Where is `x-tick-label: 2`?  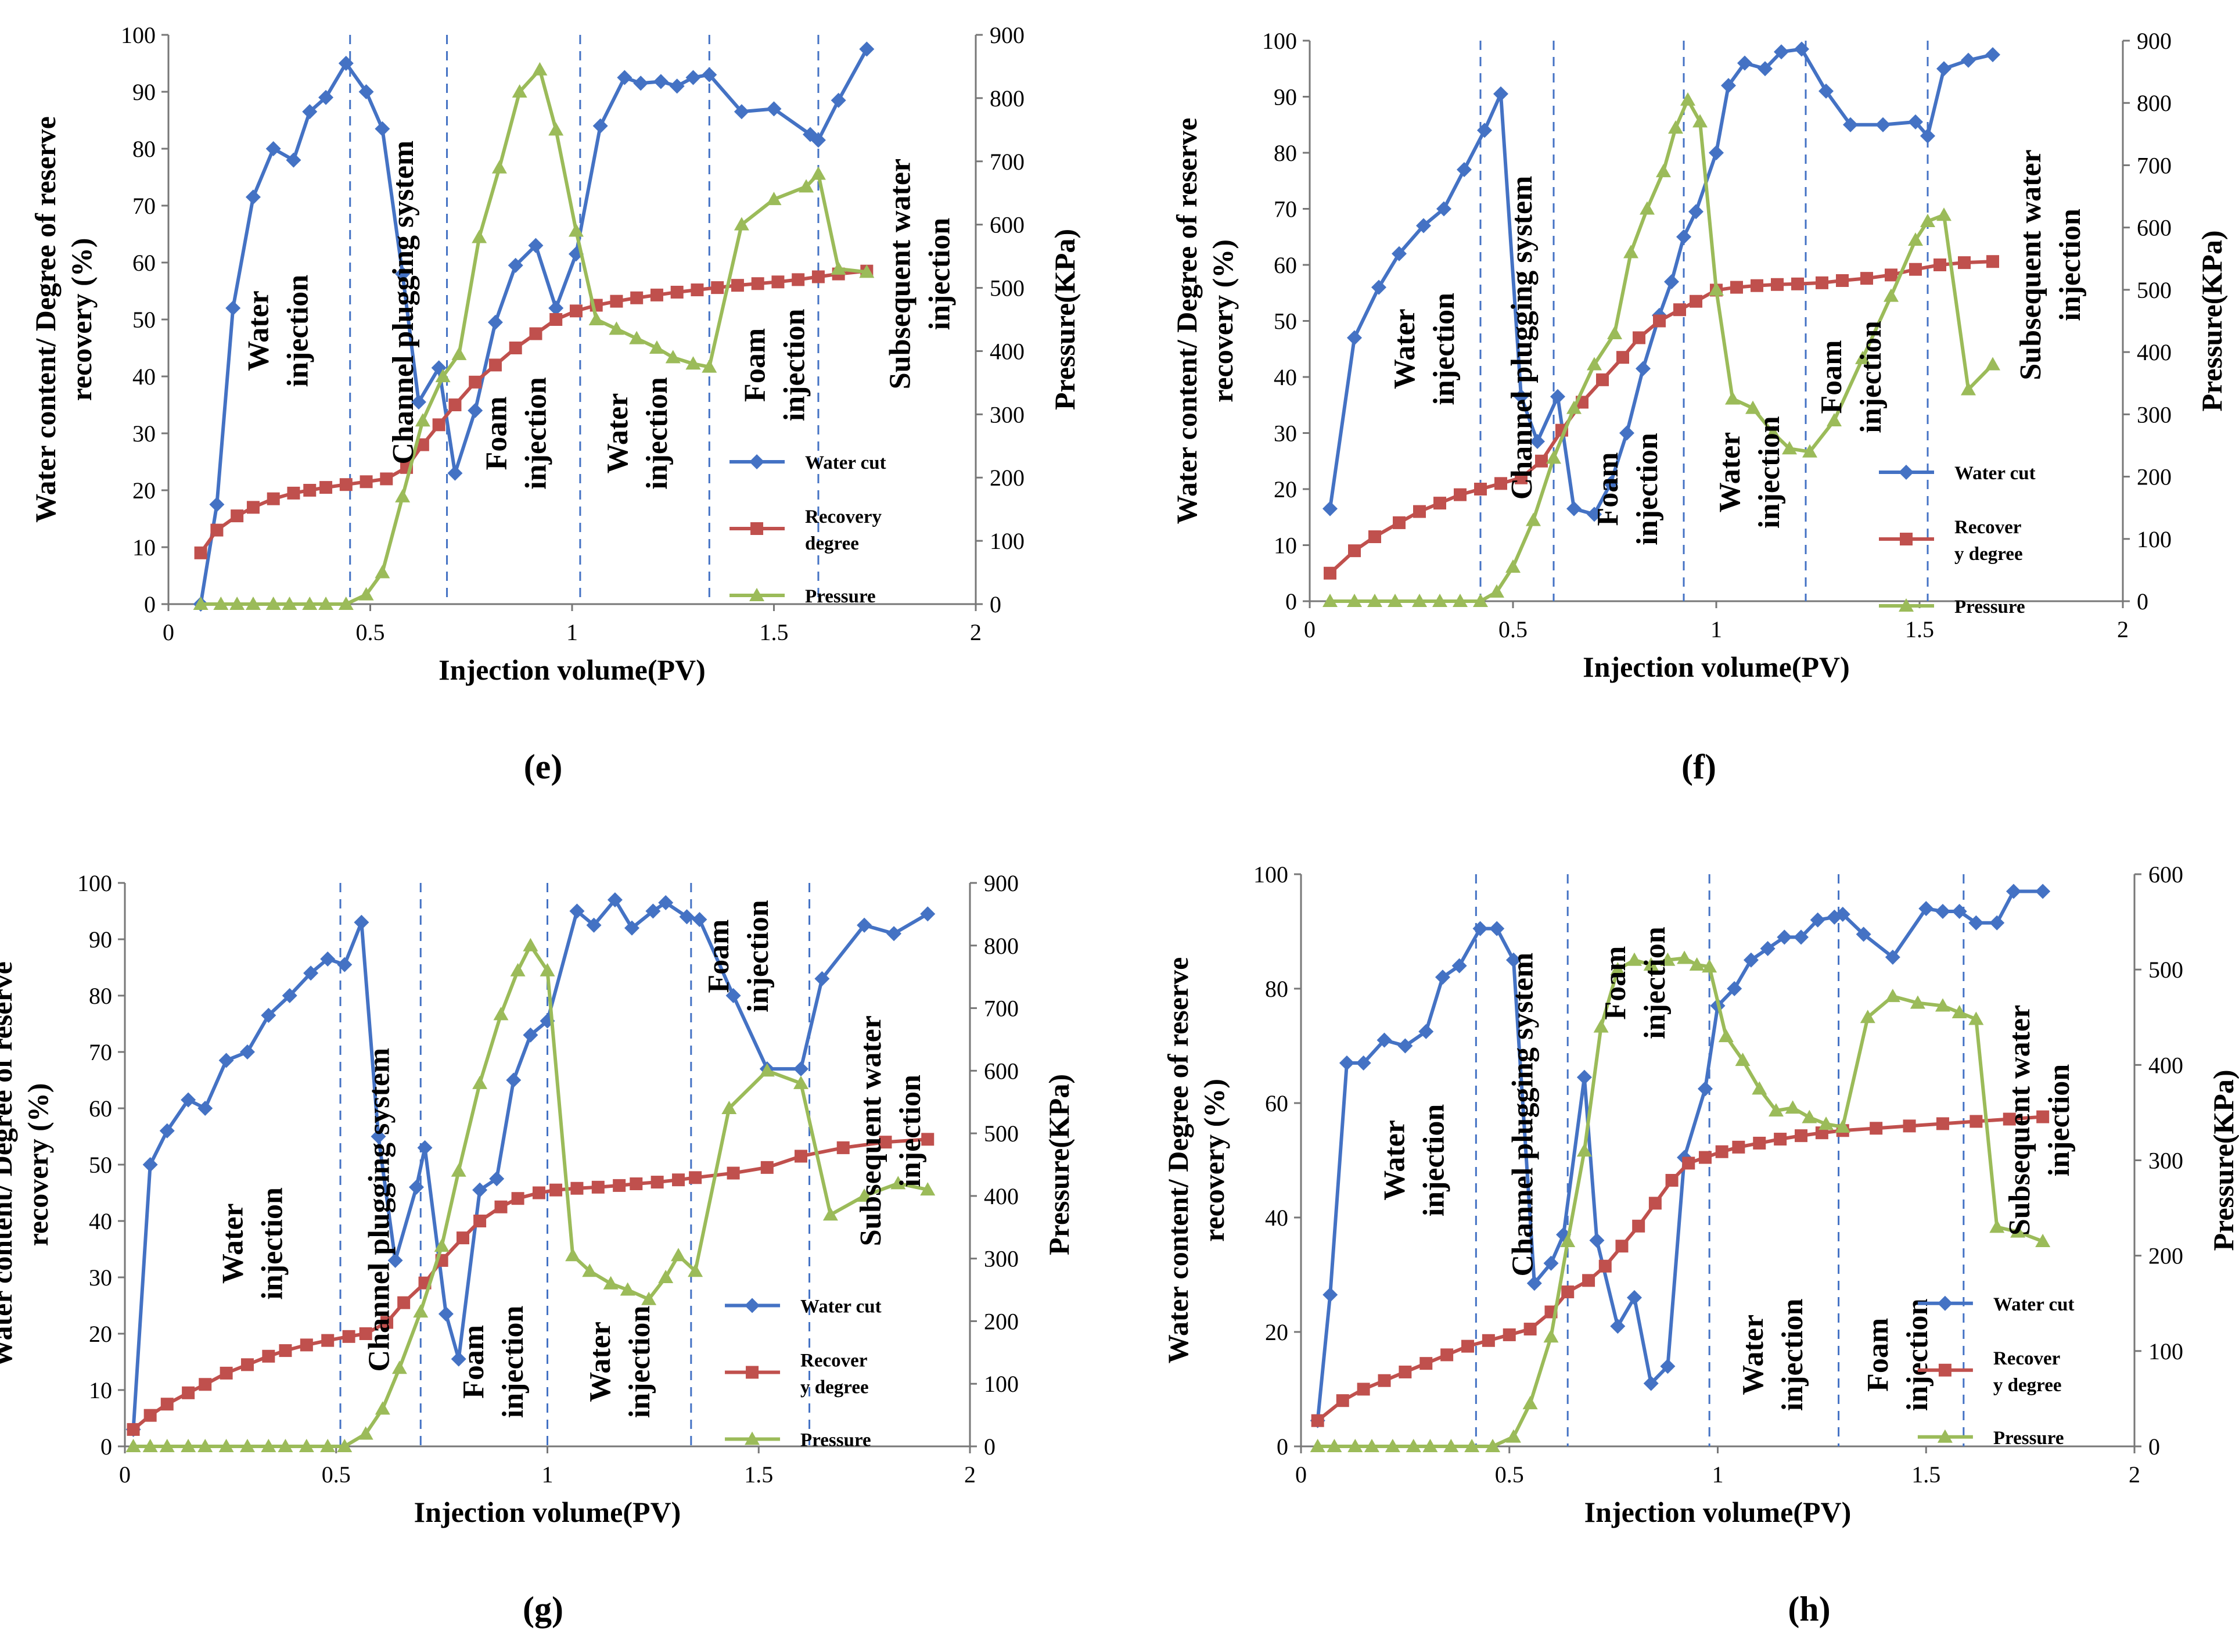 x-tick-label: 2 is located at coordinates (970, 1475).